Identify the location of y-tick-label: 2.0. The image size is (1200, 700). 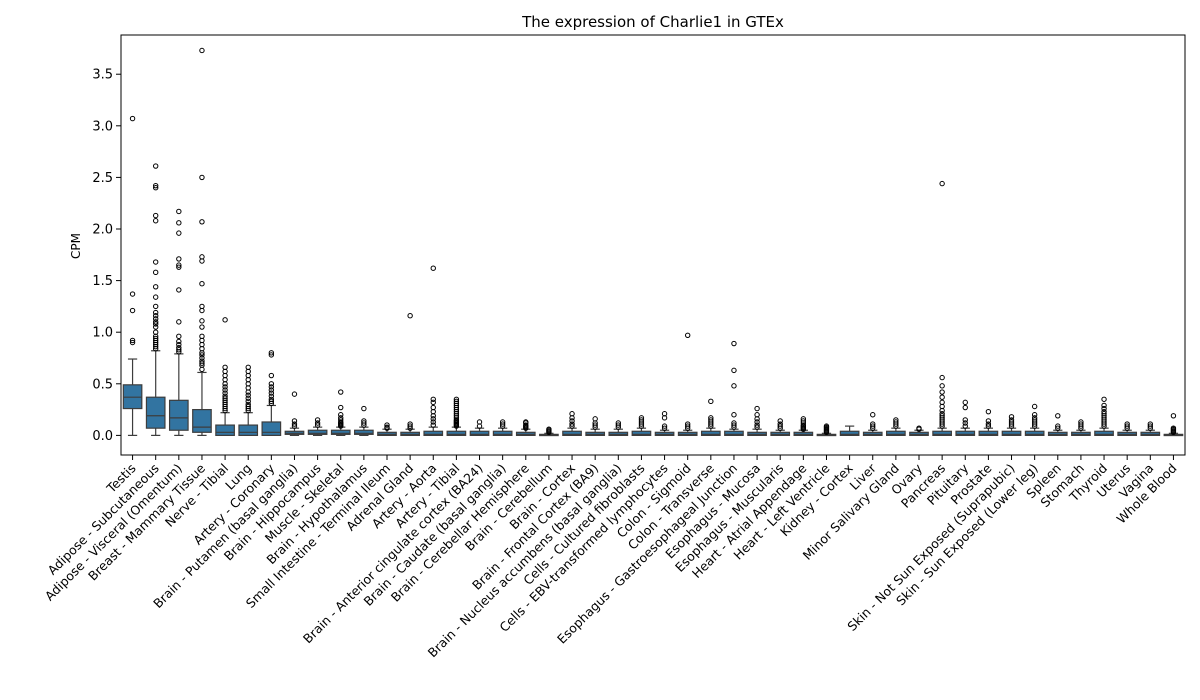
(102, 230).